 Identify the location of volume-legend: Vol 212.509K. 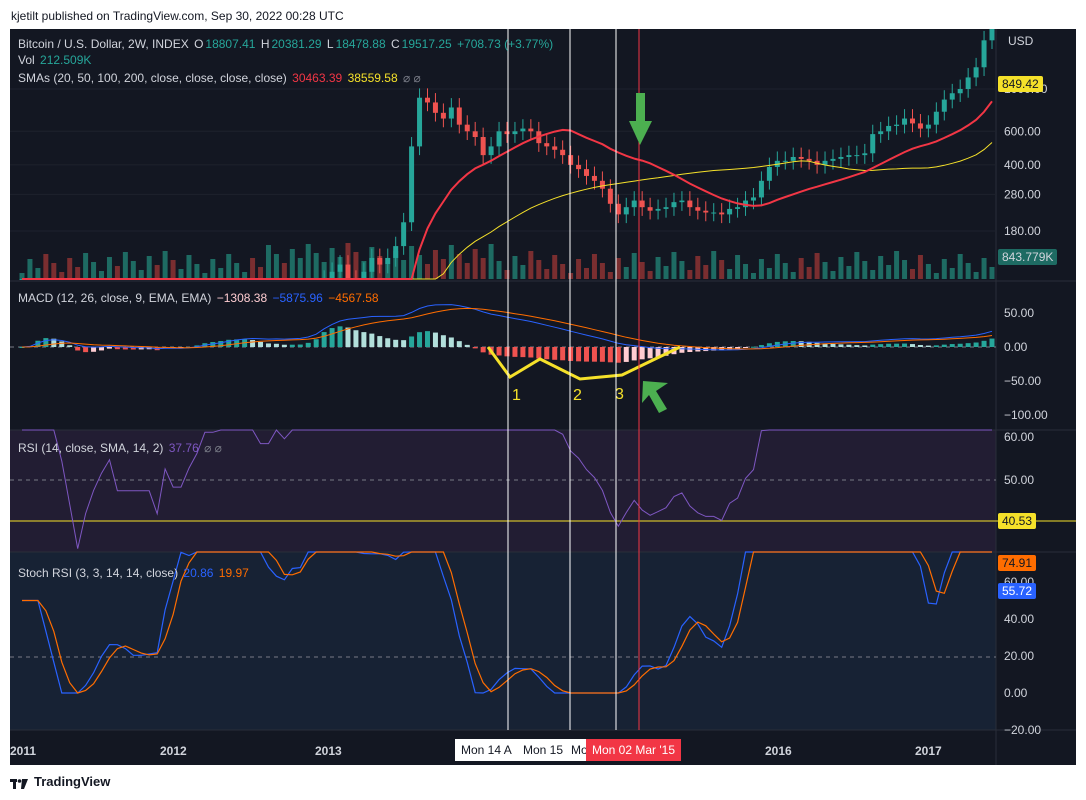
(55, 60).